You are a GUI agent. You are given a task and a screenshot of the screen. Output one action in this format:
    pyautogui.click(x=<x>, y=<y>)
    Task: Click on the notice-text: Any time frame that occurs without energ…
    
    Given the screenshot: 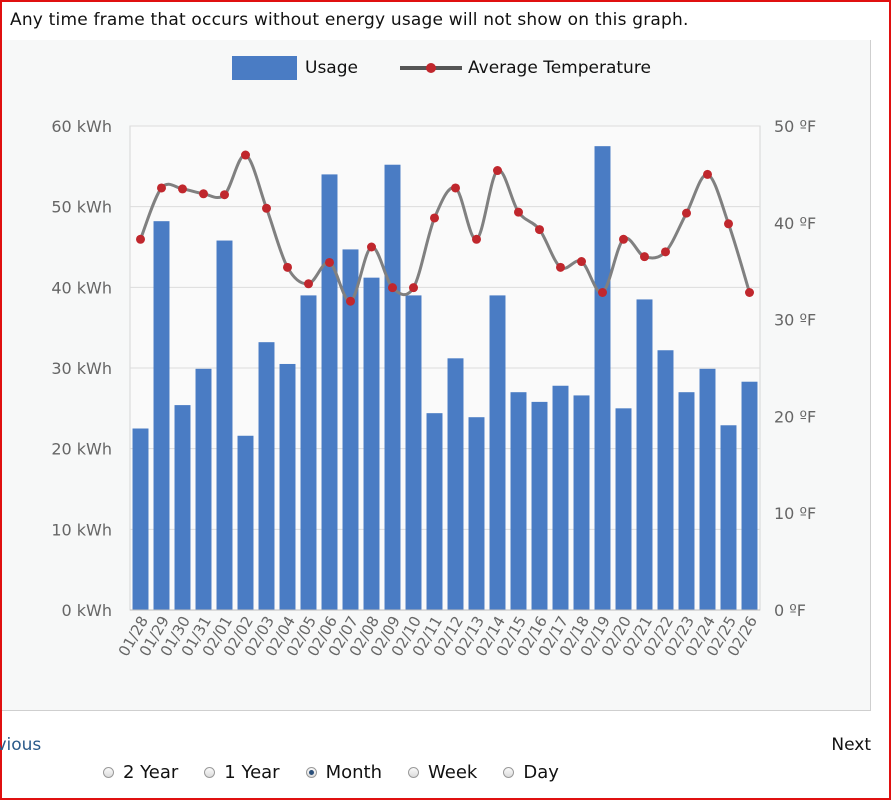 What is the action you would take?
    pyautogui.click(x=349, y=20)
    